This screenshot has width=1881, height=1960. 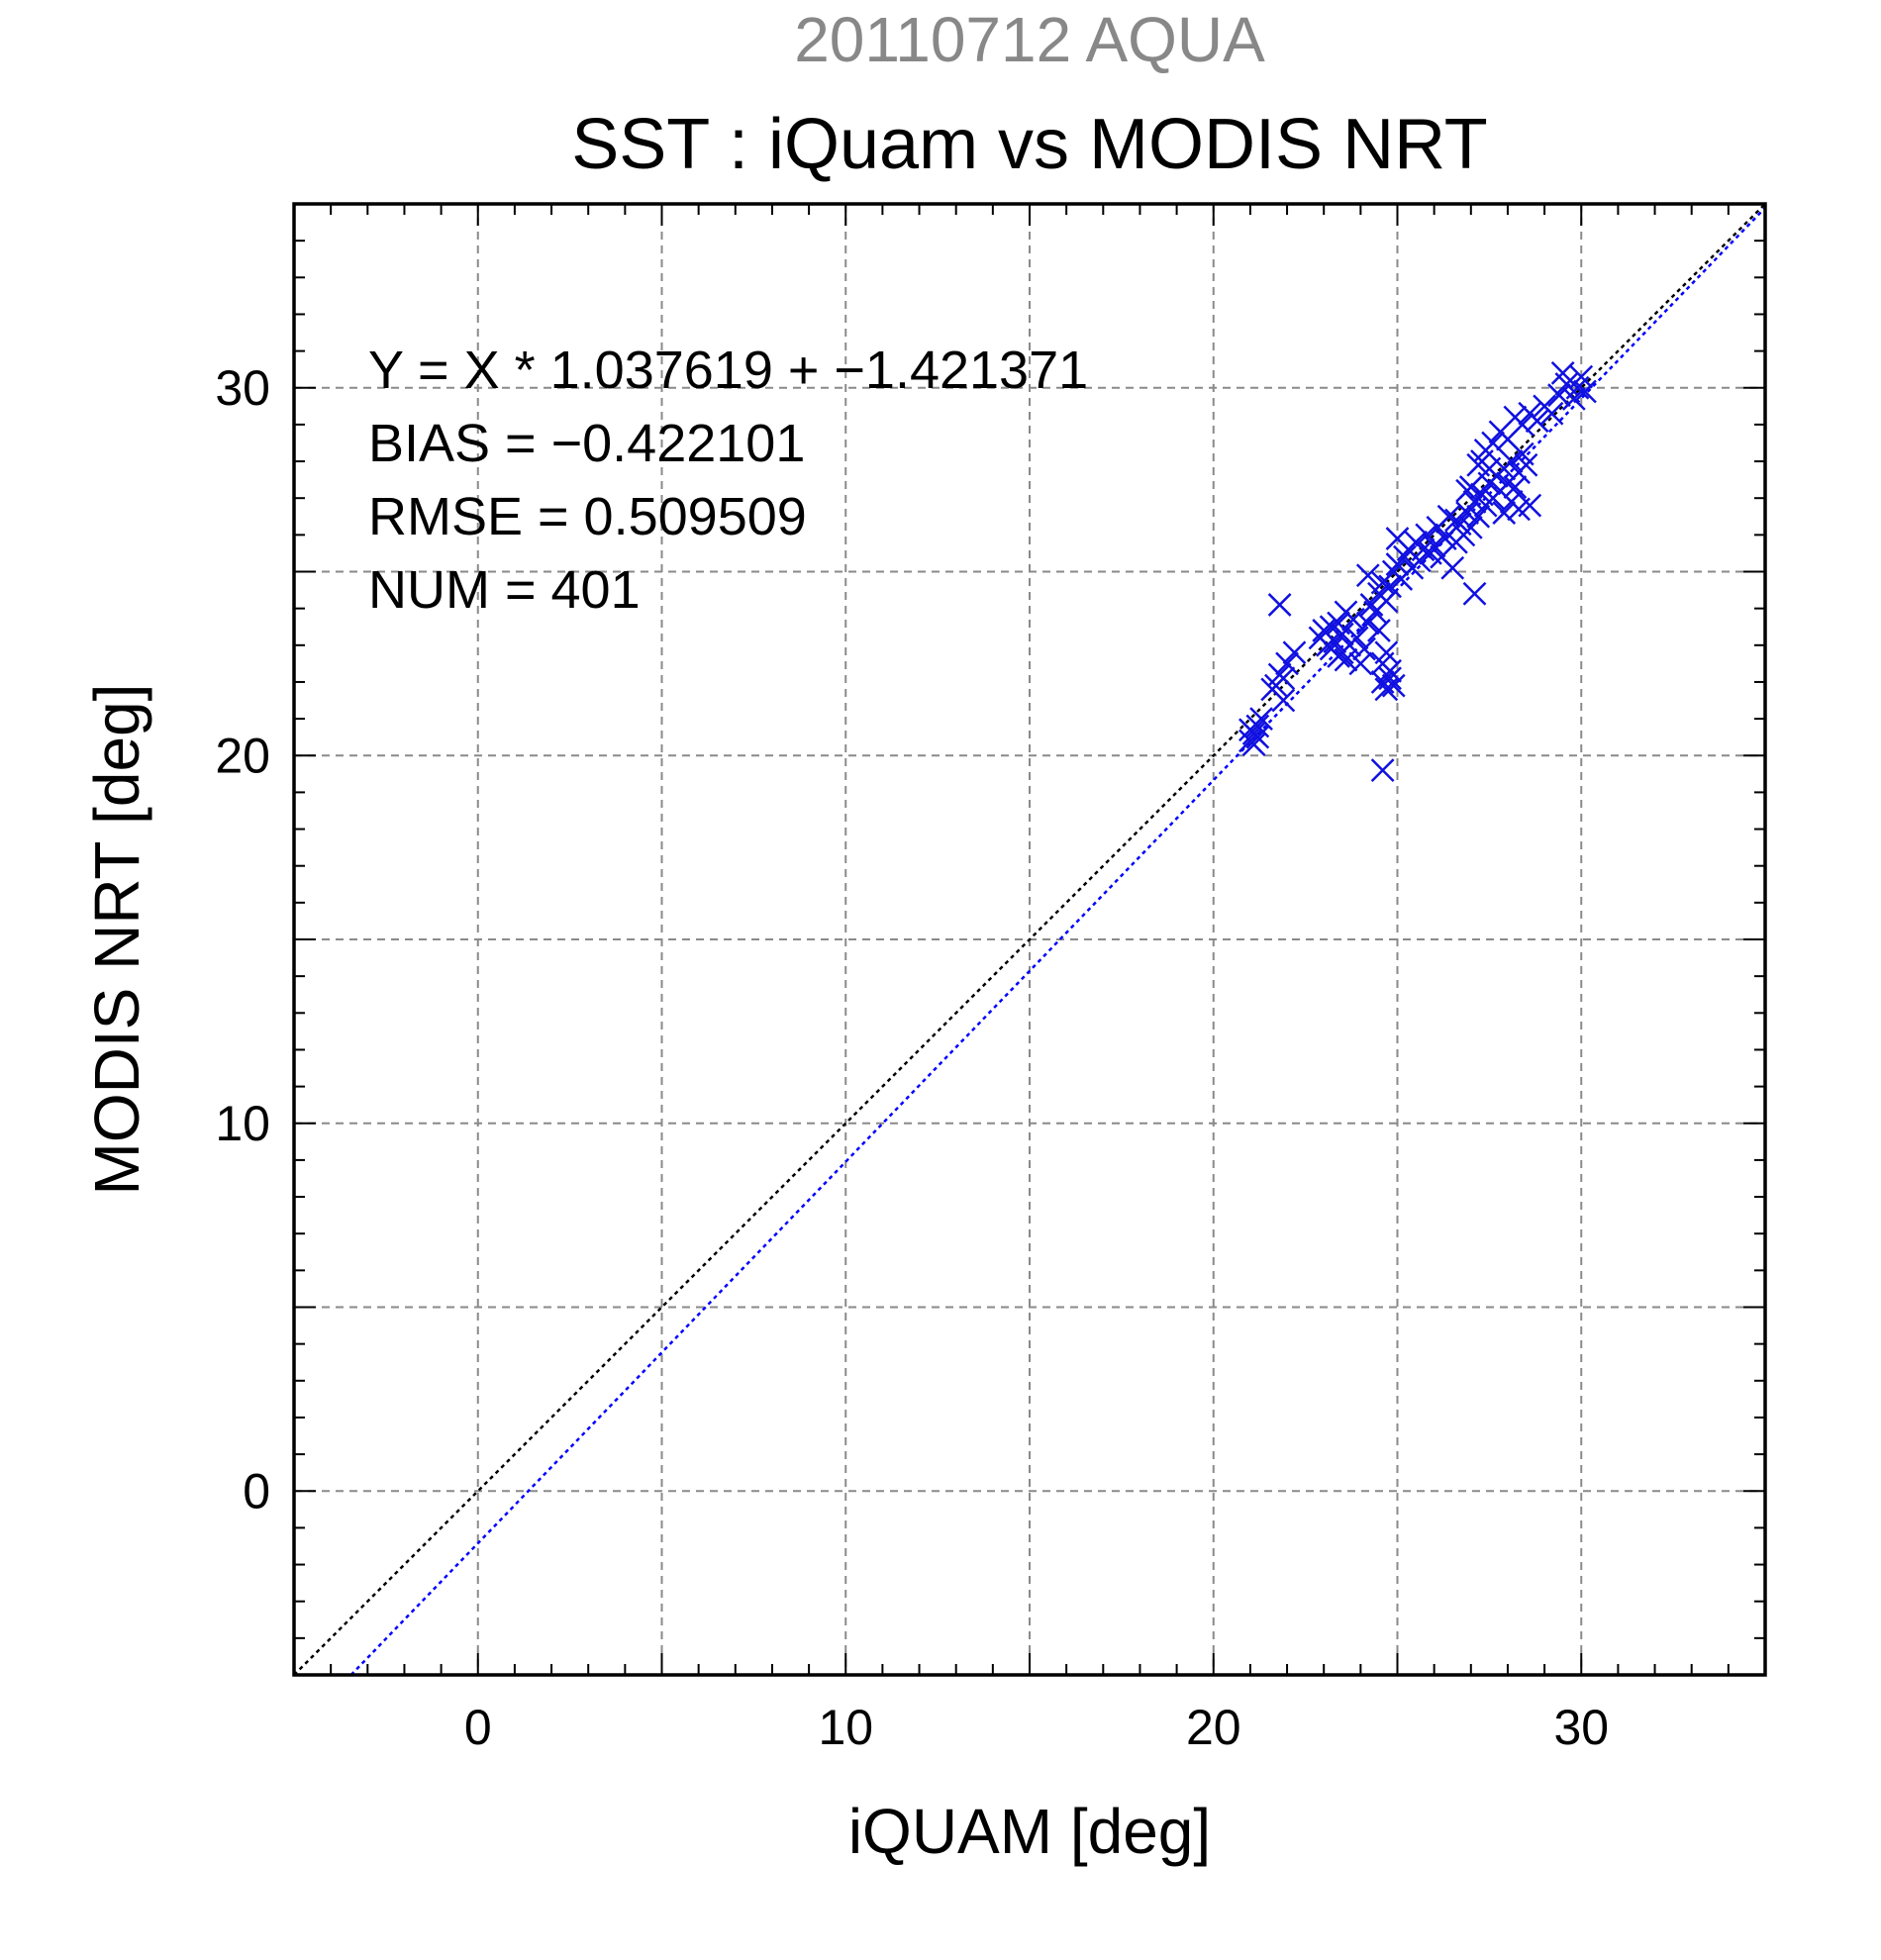 I want to click on x-tick-label: 0, so click(x=478, y=1727).